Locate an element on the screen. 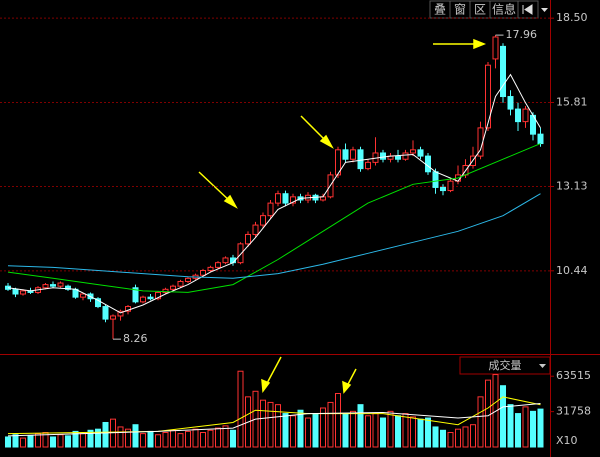  y-tick-label: 31758 is located at coordinates (573, 411).